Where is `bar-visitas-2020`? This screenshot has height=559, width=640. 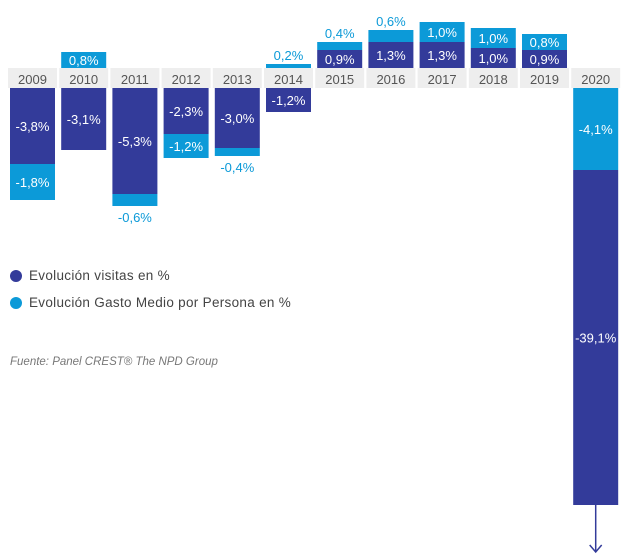
bar-visitas-2020 is located at coordinates (596, 337).